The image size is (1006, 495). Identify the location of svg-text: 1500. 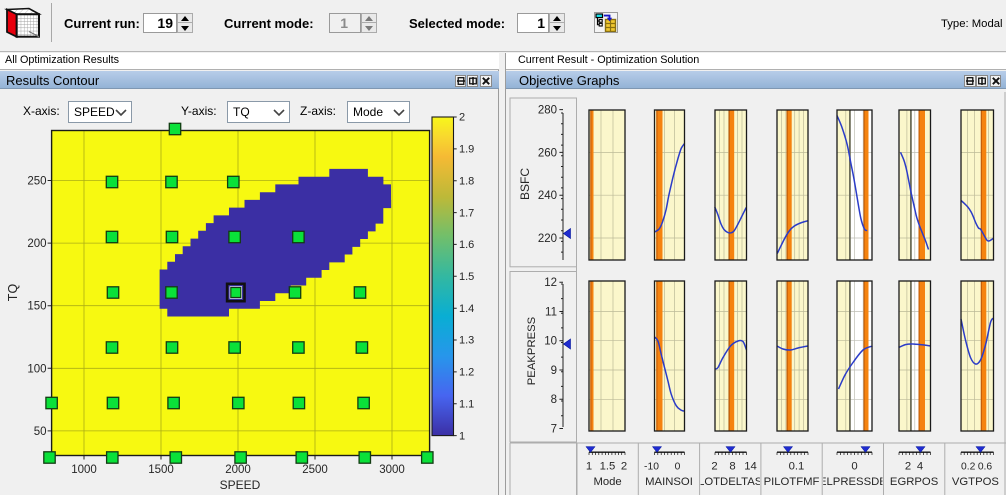
(161, 470).